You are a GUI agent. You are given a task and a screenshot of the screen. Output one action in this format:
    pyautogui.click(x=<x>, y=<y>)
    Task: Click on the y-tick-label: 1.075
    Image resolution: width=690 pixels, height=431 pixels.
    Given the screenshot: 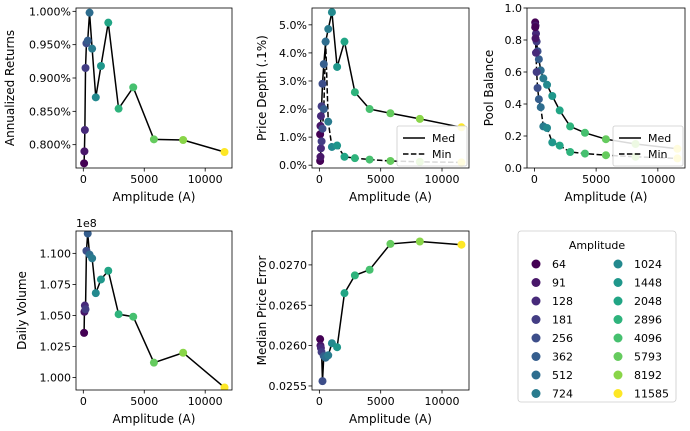 What is the action you would take?
    pyautogui.click(x=56, y=284)
    